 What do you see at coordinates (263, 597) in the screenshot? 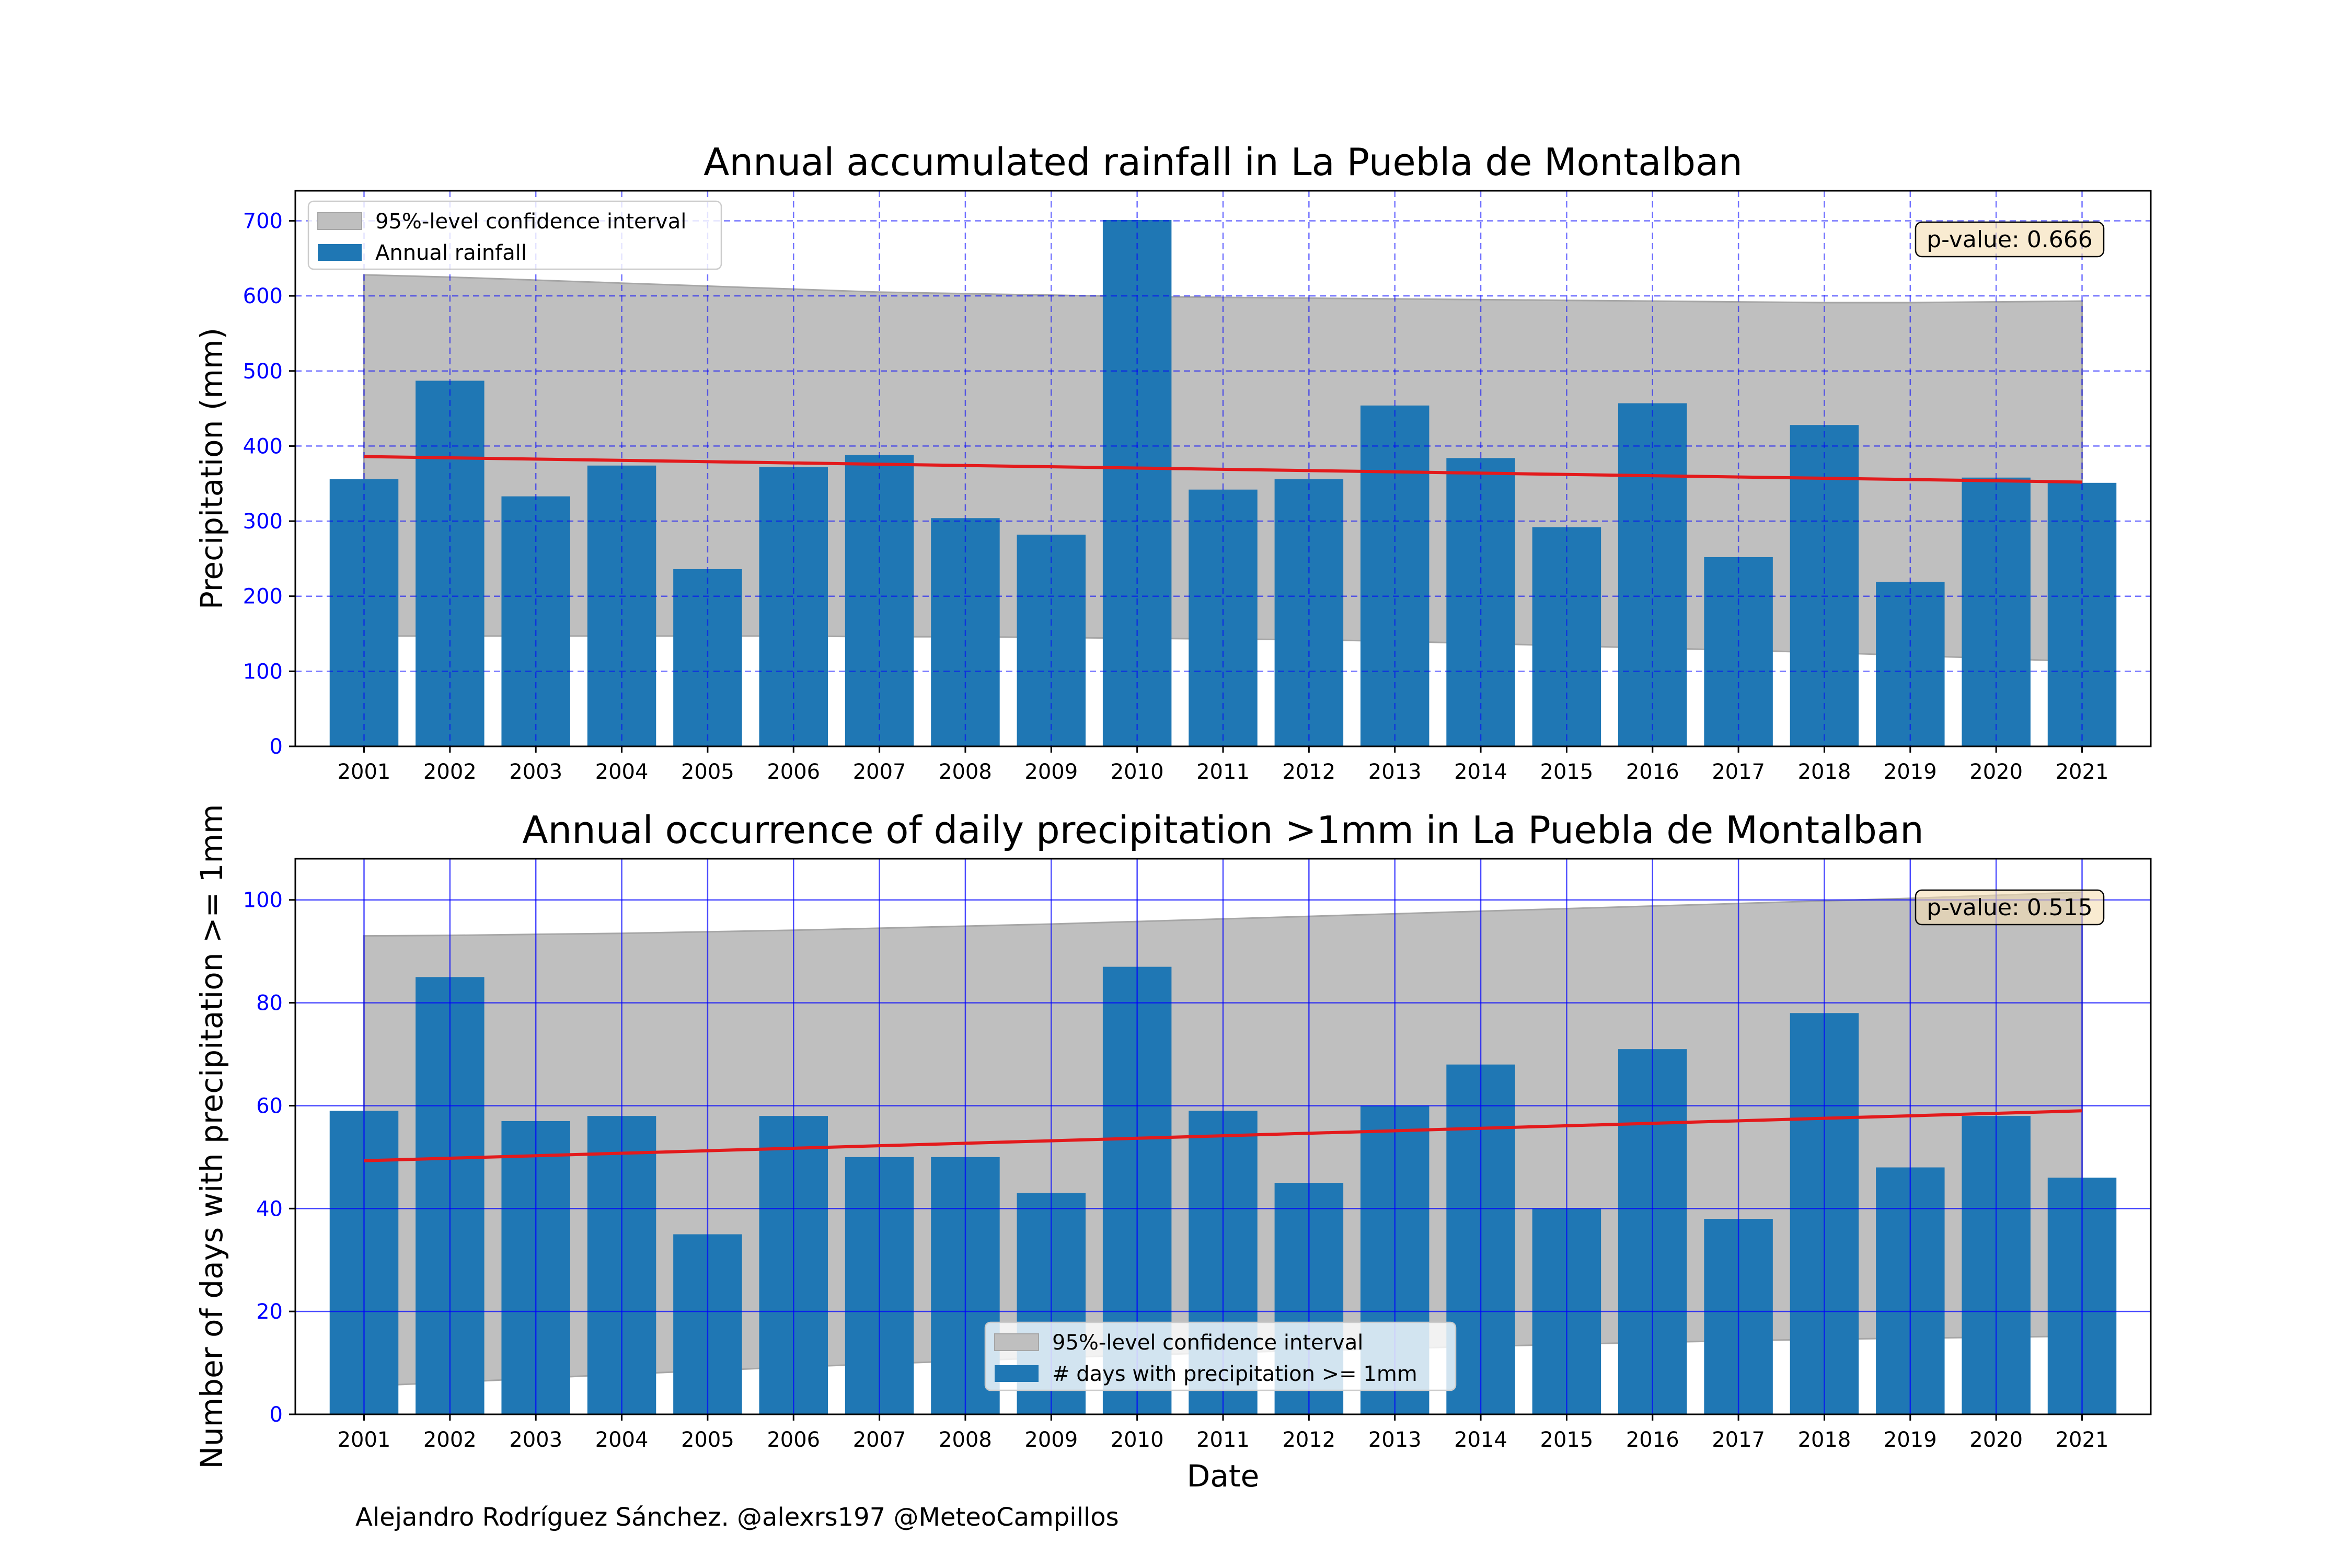
I see `y-tick-label: 200` at bounding box center [263, 597].